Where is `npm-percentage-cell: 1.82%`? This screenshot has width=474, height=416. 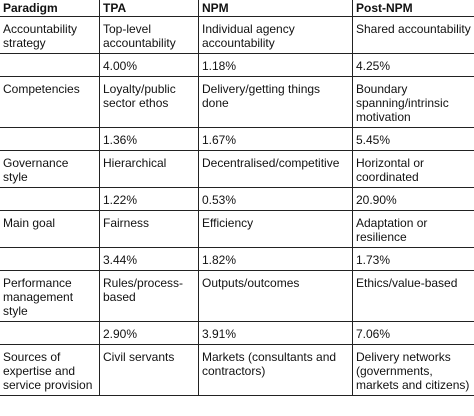
npm-percentage-cell: 1.82% is located at coordinates (275, 259).